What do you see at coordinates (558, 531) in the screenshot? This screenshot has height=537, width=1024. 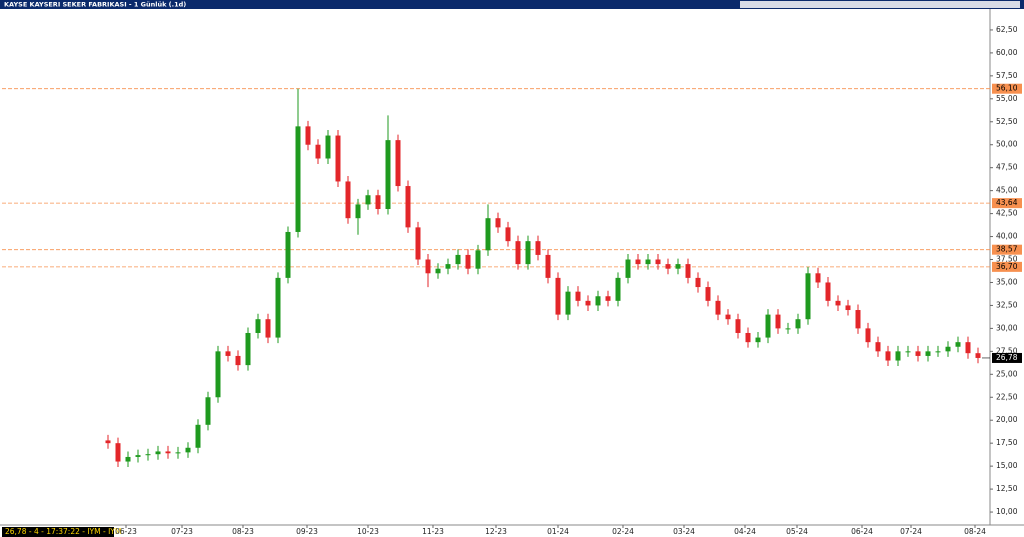 I see `x-tick-label: 01-24` at bounding box center [558, 531].